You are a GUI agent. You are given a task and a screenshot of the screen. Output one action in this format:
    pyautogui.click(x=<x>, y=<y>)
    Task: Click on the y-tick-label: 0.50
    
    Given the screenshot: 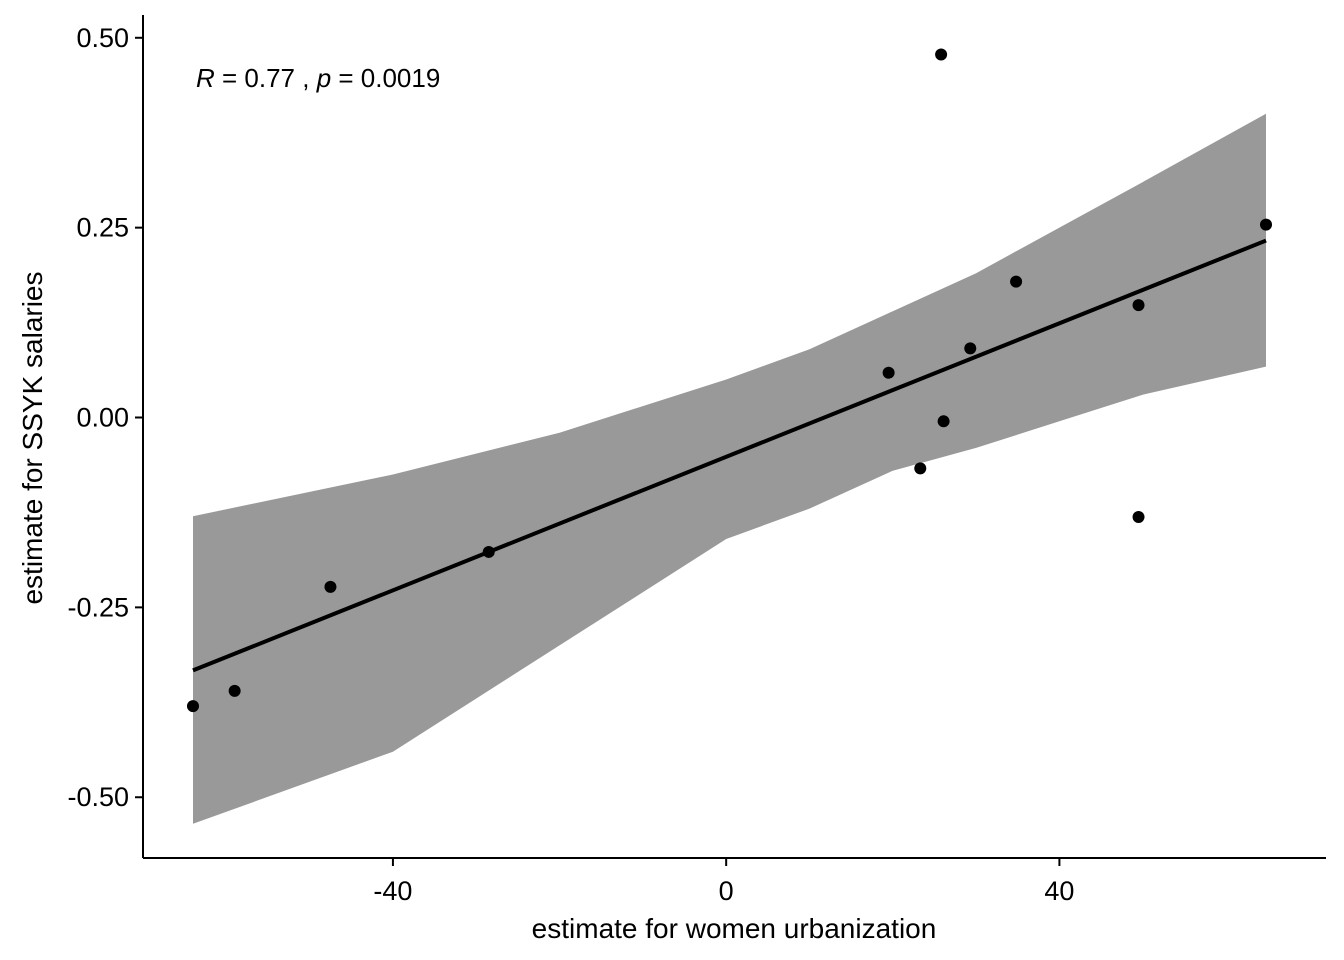 What is the action you would take?
    pyautogui.click(x=102, y=38)
    